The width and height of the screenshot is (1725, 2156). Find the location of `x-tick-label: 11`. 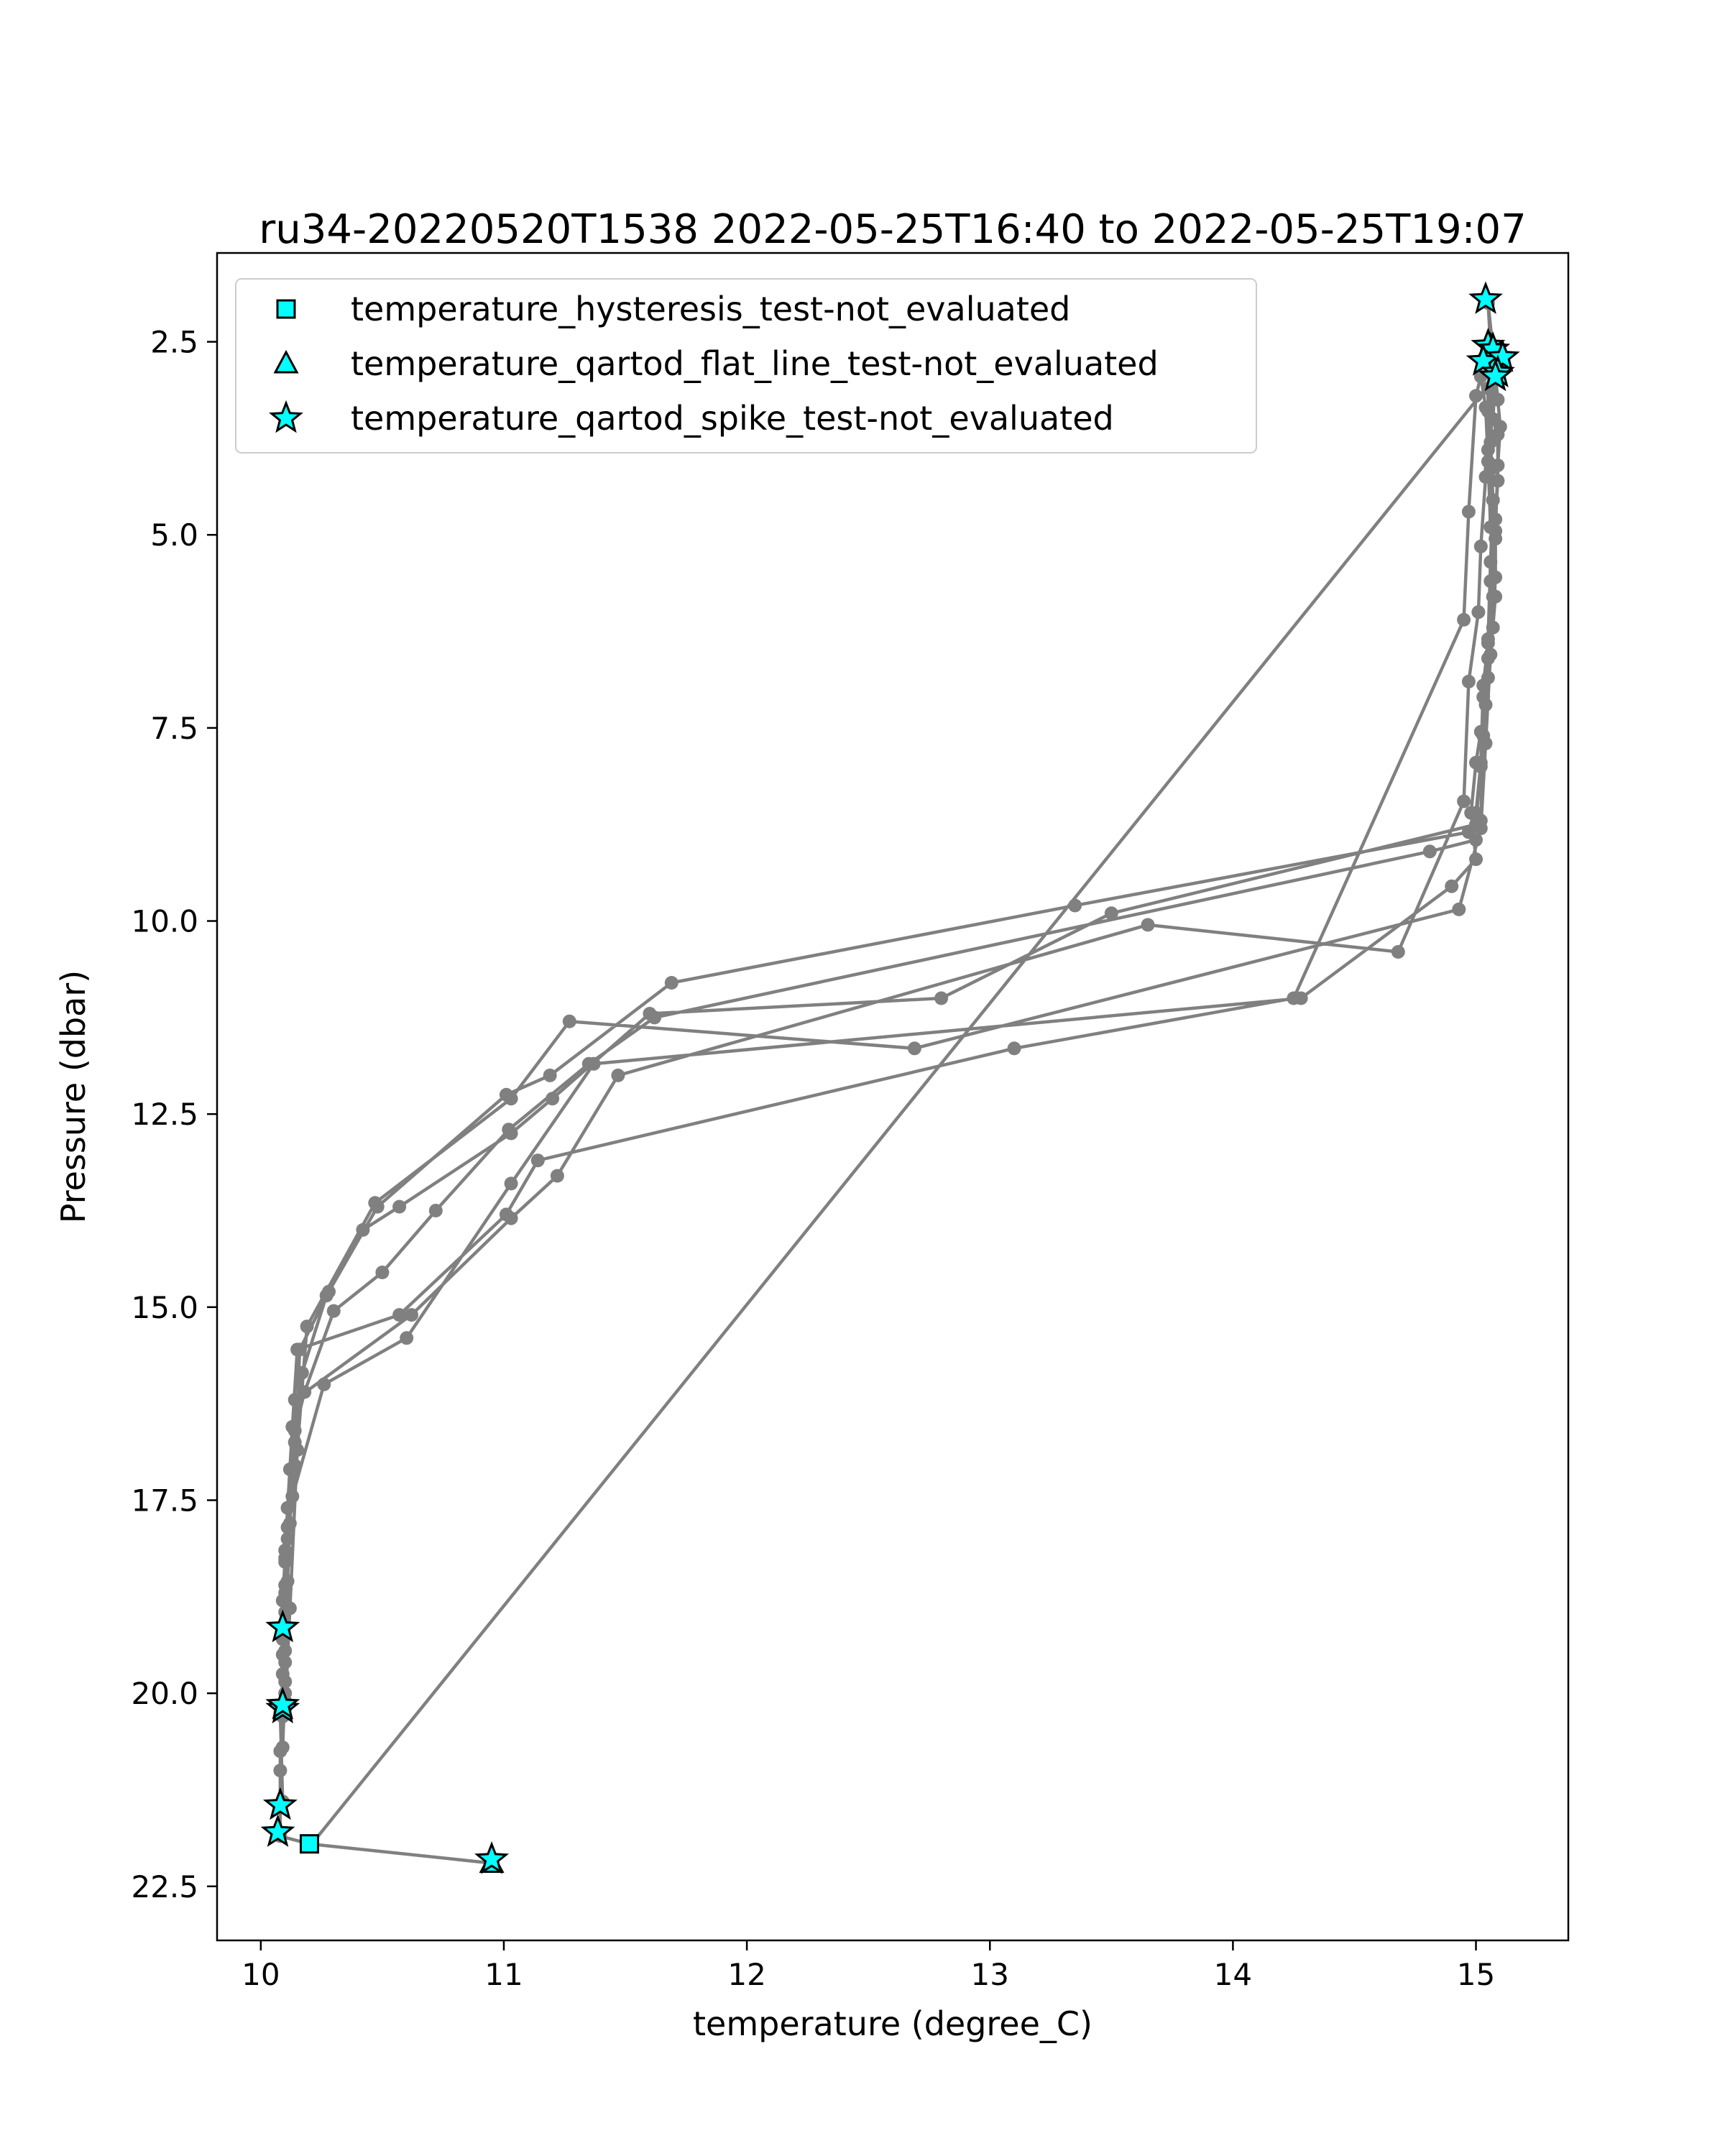

x-tick-label: 11 is located at coordinates (503, 1974).